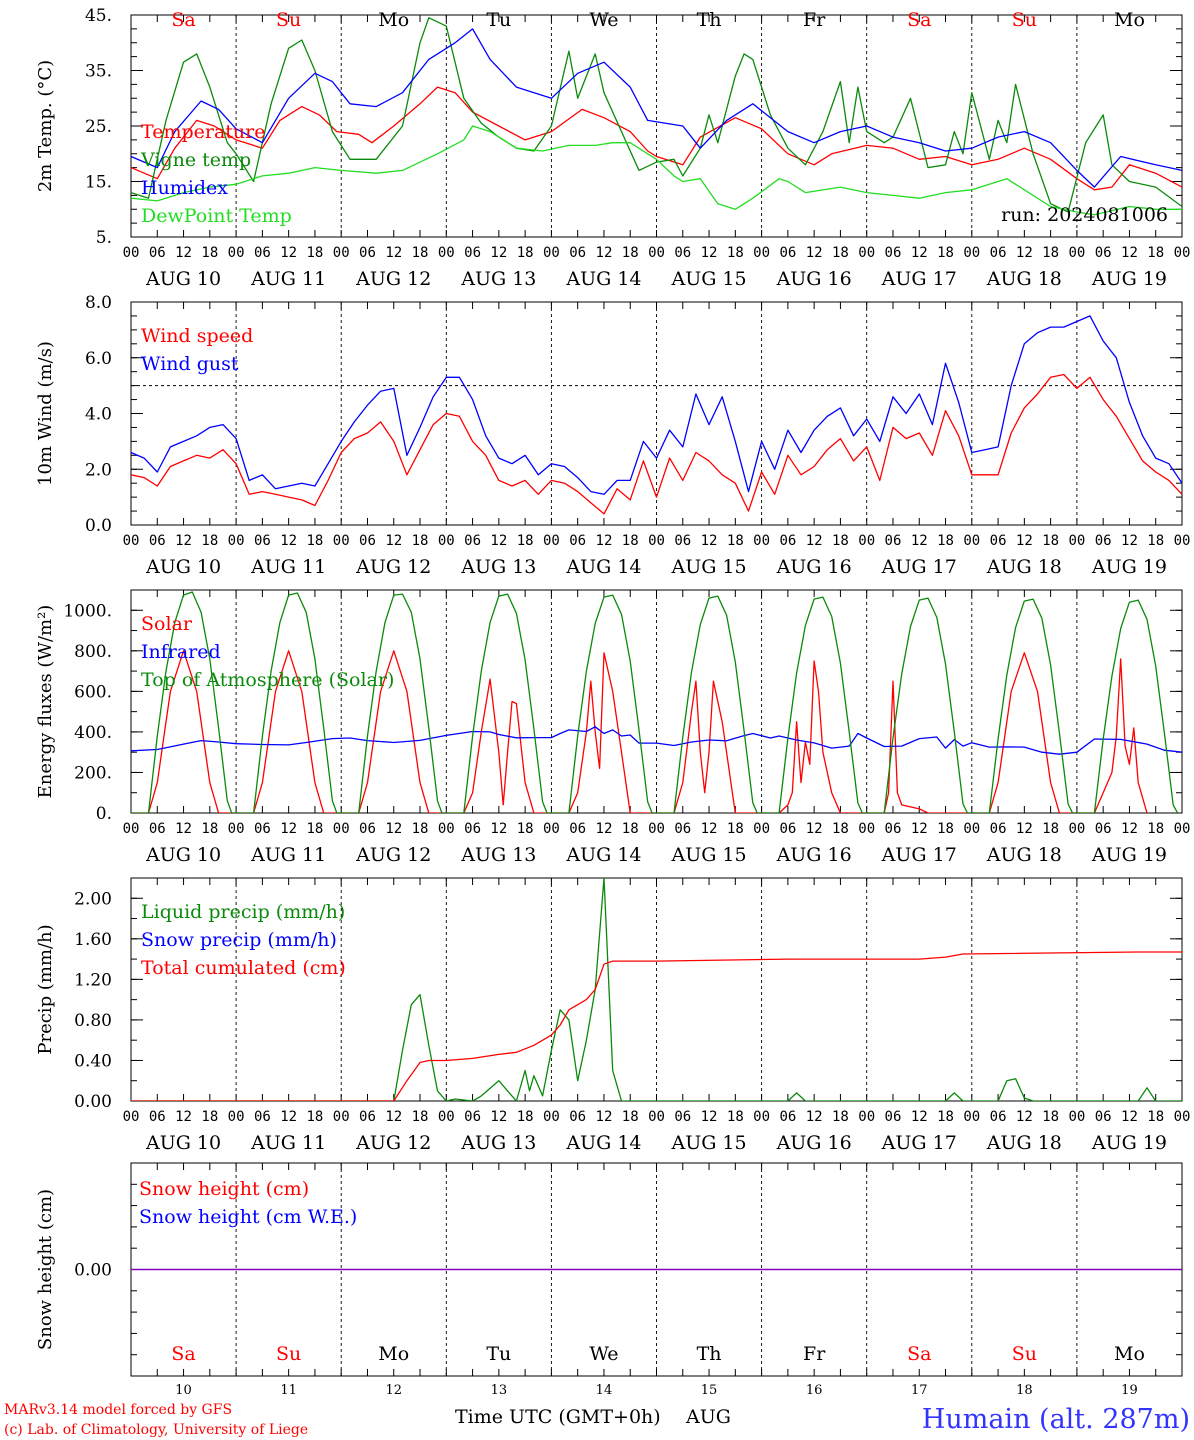  Describe the element at coordinates (656, 138) in the screenshot. I see `series-line-temperature` at that location.